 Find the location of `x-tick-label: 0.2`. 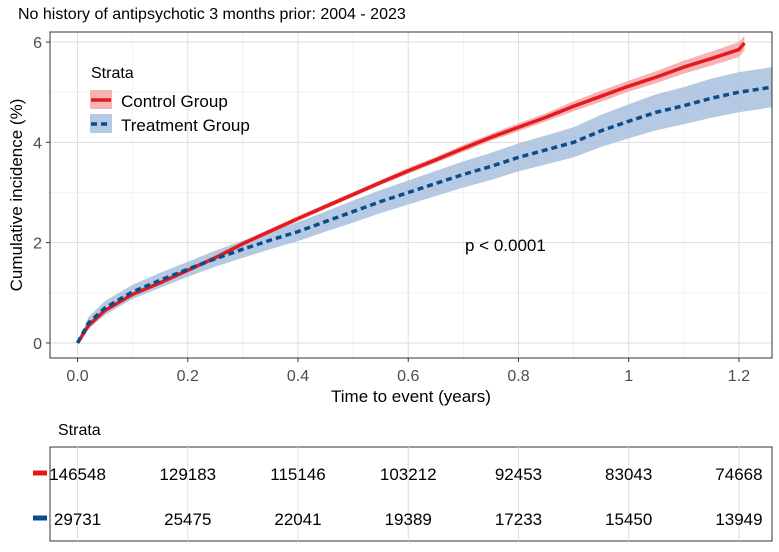

x-tick-label: 0.2 is located at coordinates (188, 376).